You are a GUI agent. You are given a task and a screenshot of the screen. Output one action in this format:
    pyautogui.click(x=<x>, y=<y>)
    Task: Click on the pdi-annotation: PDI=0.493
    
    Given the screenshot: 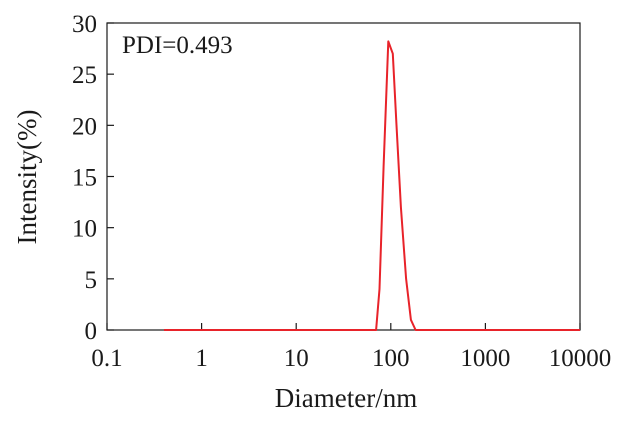 What is the action you would take?
    pyautogui.click(x=177, y=45)
    